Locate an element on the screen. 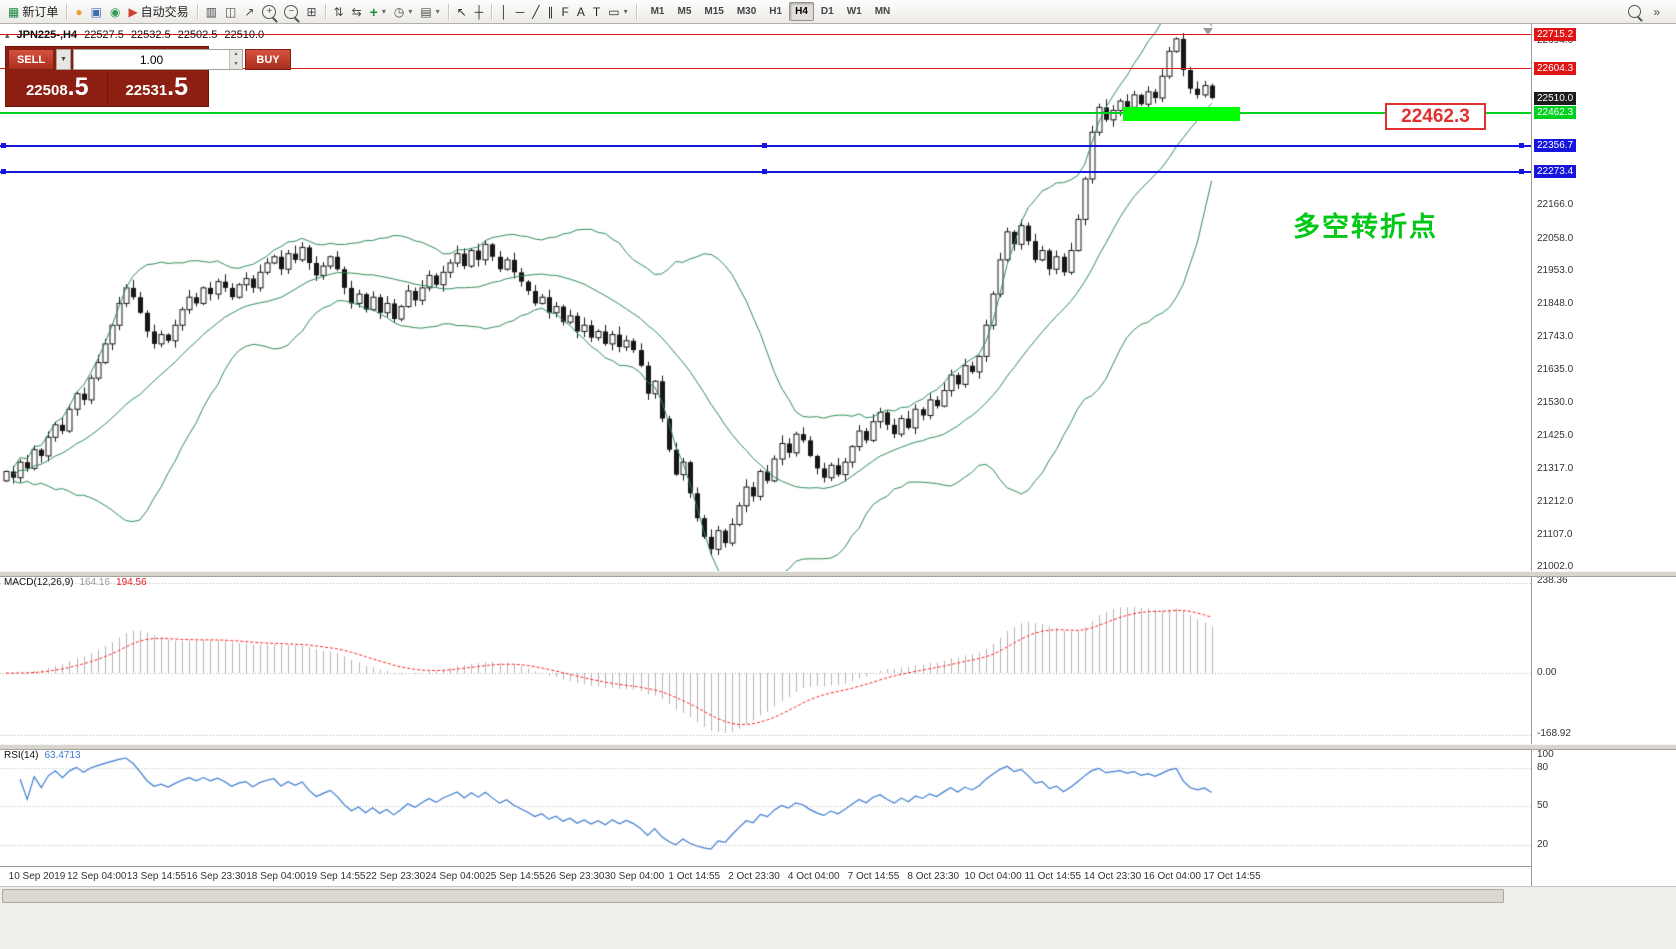  price-callout-label: 22462.3 is located at coordinates (1435, 116).